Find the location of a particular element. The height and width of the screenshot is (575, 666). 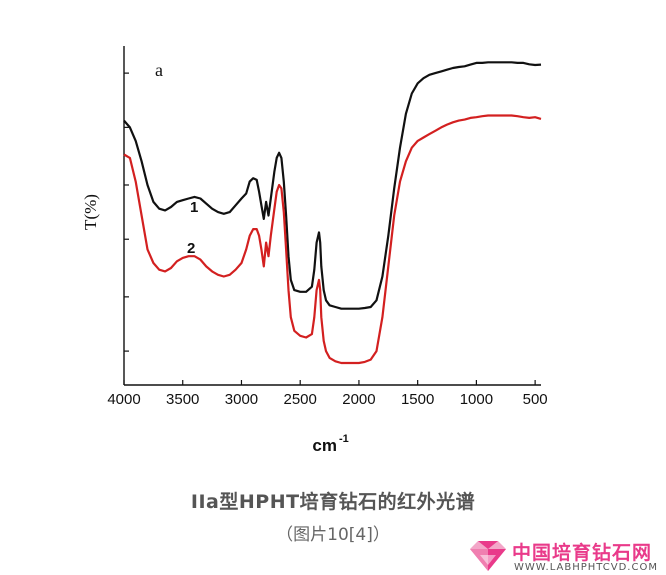

caption-title: IIa型HPHT培育钻石的红外光谱 is located at coordinates (333, 502).